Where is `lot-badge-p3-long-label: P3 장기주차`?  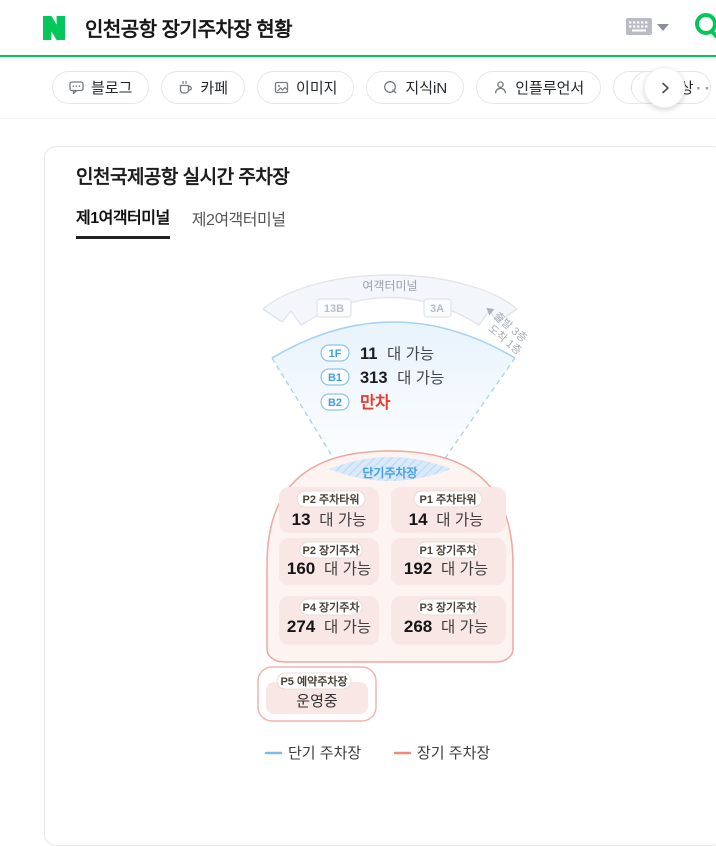 lot-badge-p3-long-label: P3 장기주차 is located at coordinates (449, 607).